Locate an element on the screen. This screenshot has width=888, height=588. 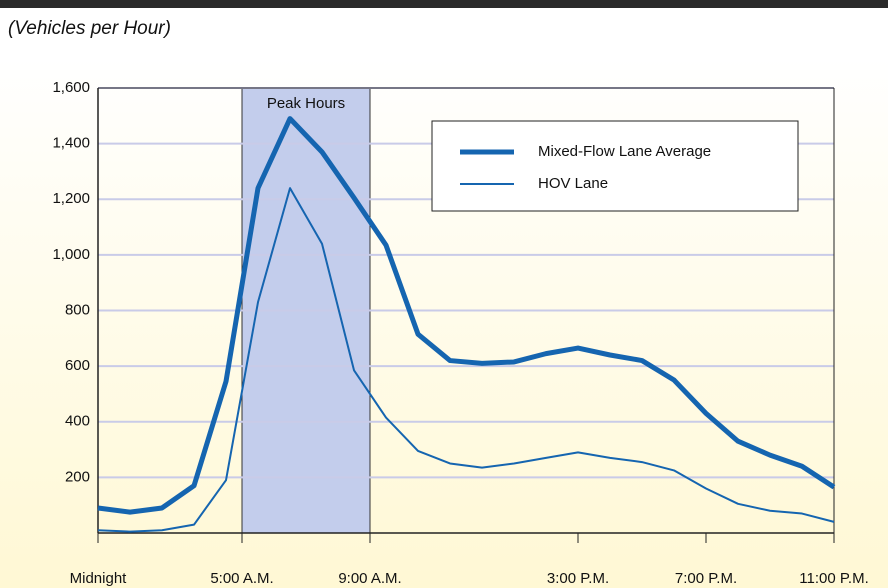
x-tick-label: Midnight is located at coordinates (99, 578).